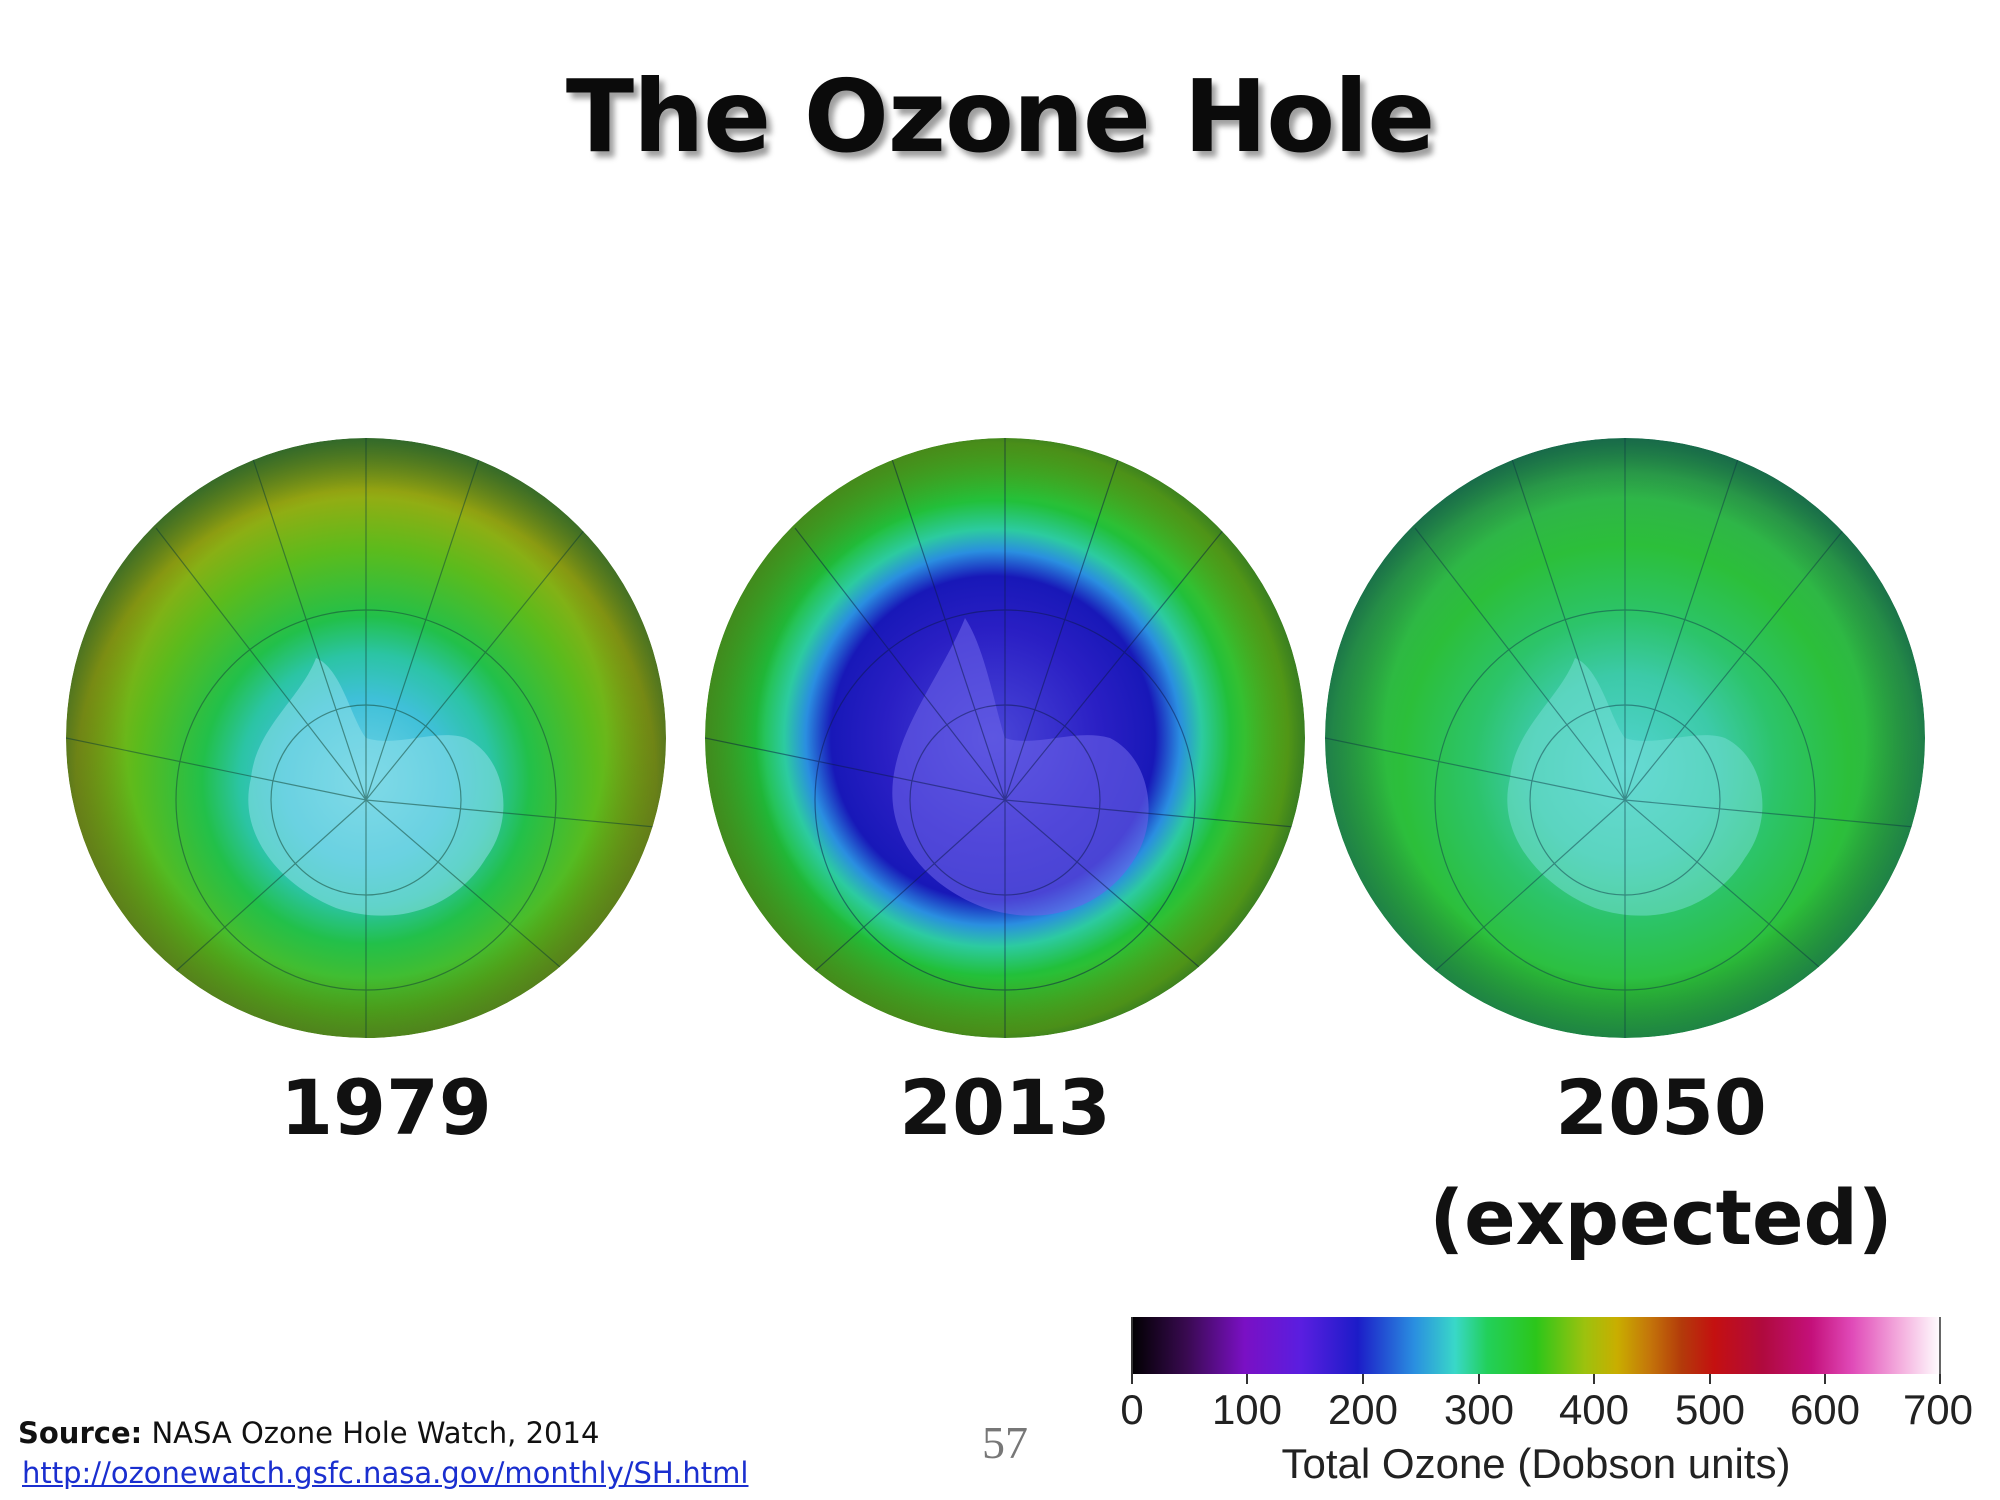 This screenshot has height=1500, width=2000. Describe the element at coordinates (1363, 1409) in the screenshot. I see `colorbar-tick-label: 200` at that location.